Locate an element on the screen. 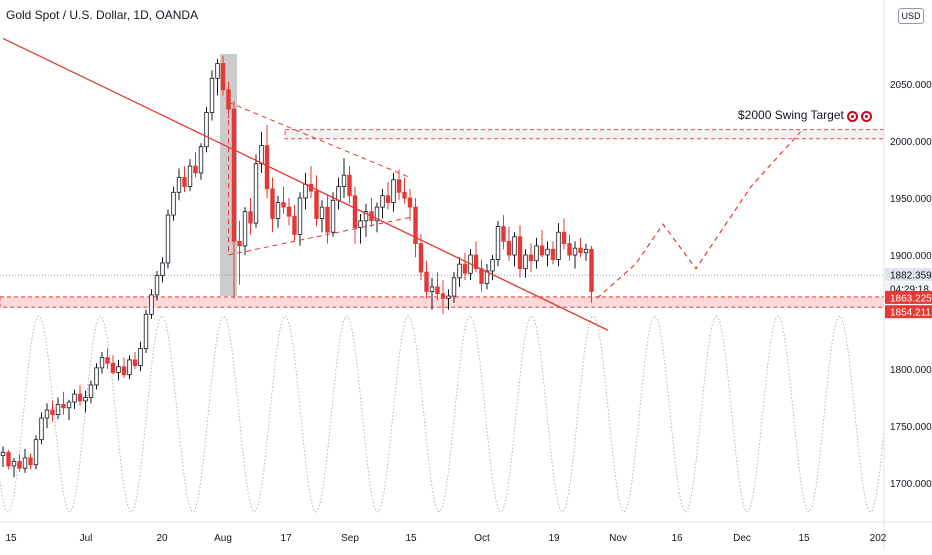 Image resolution: width=932 pixels, height=555 pixels. x-tick-label: Dec is located at coordinates (742, 538).